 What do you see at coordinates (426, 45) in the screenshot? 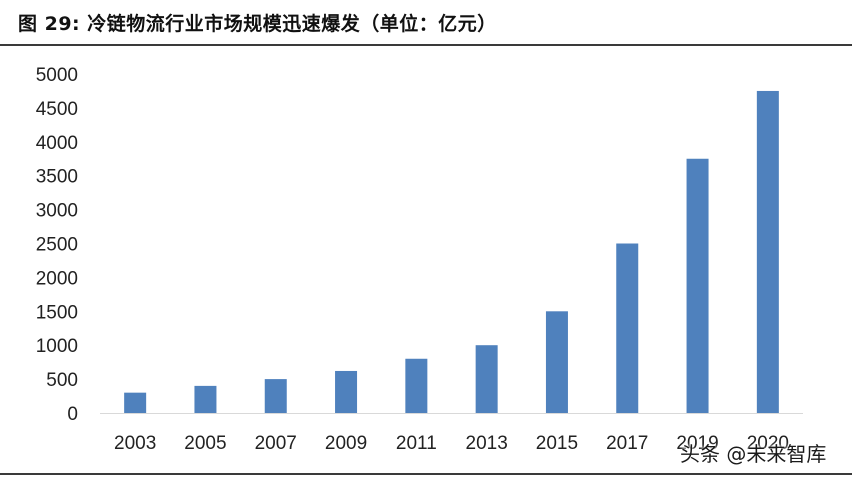
I see `top-rule` at bounding box center [426, 45].